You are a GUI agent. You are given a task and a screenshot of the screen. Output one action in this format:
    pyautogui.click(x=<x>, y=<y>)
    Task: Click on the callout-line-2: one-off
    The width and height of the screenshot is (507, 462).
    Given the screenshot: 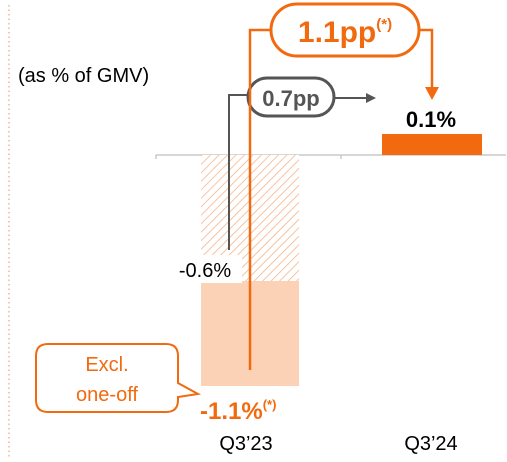 What is the action you would take?
    pyautogui.click(x=107, y=395)
    